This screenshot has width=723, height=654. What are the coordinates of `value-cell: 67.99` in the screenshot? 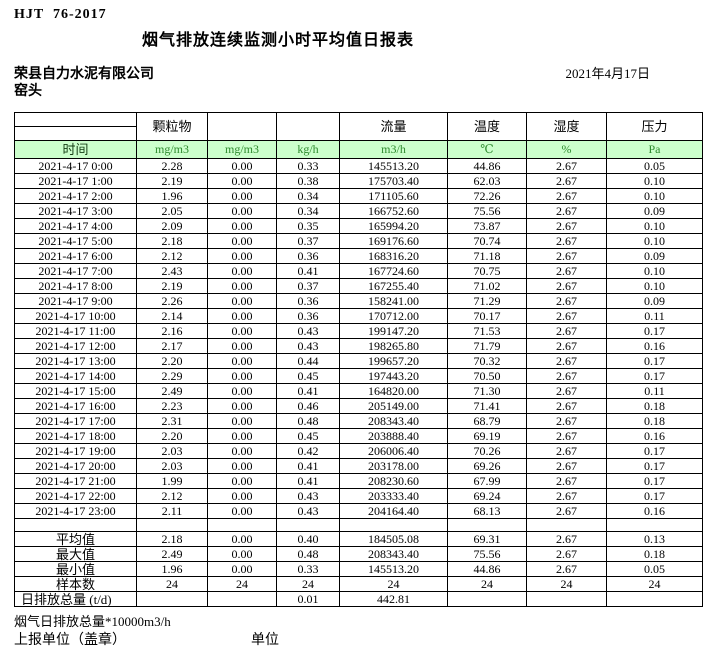 It's located at (487, 481).